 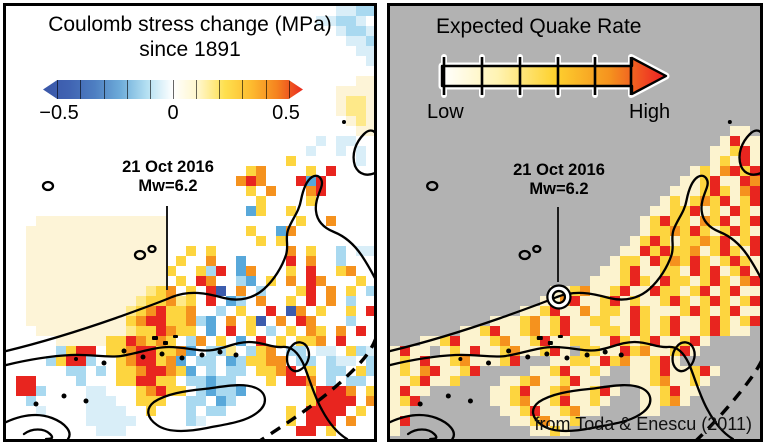 I want to click on colorbar-max-label: 0.5, so click(x=286, y=113).